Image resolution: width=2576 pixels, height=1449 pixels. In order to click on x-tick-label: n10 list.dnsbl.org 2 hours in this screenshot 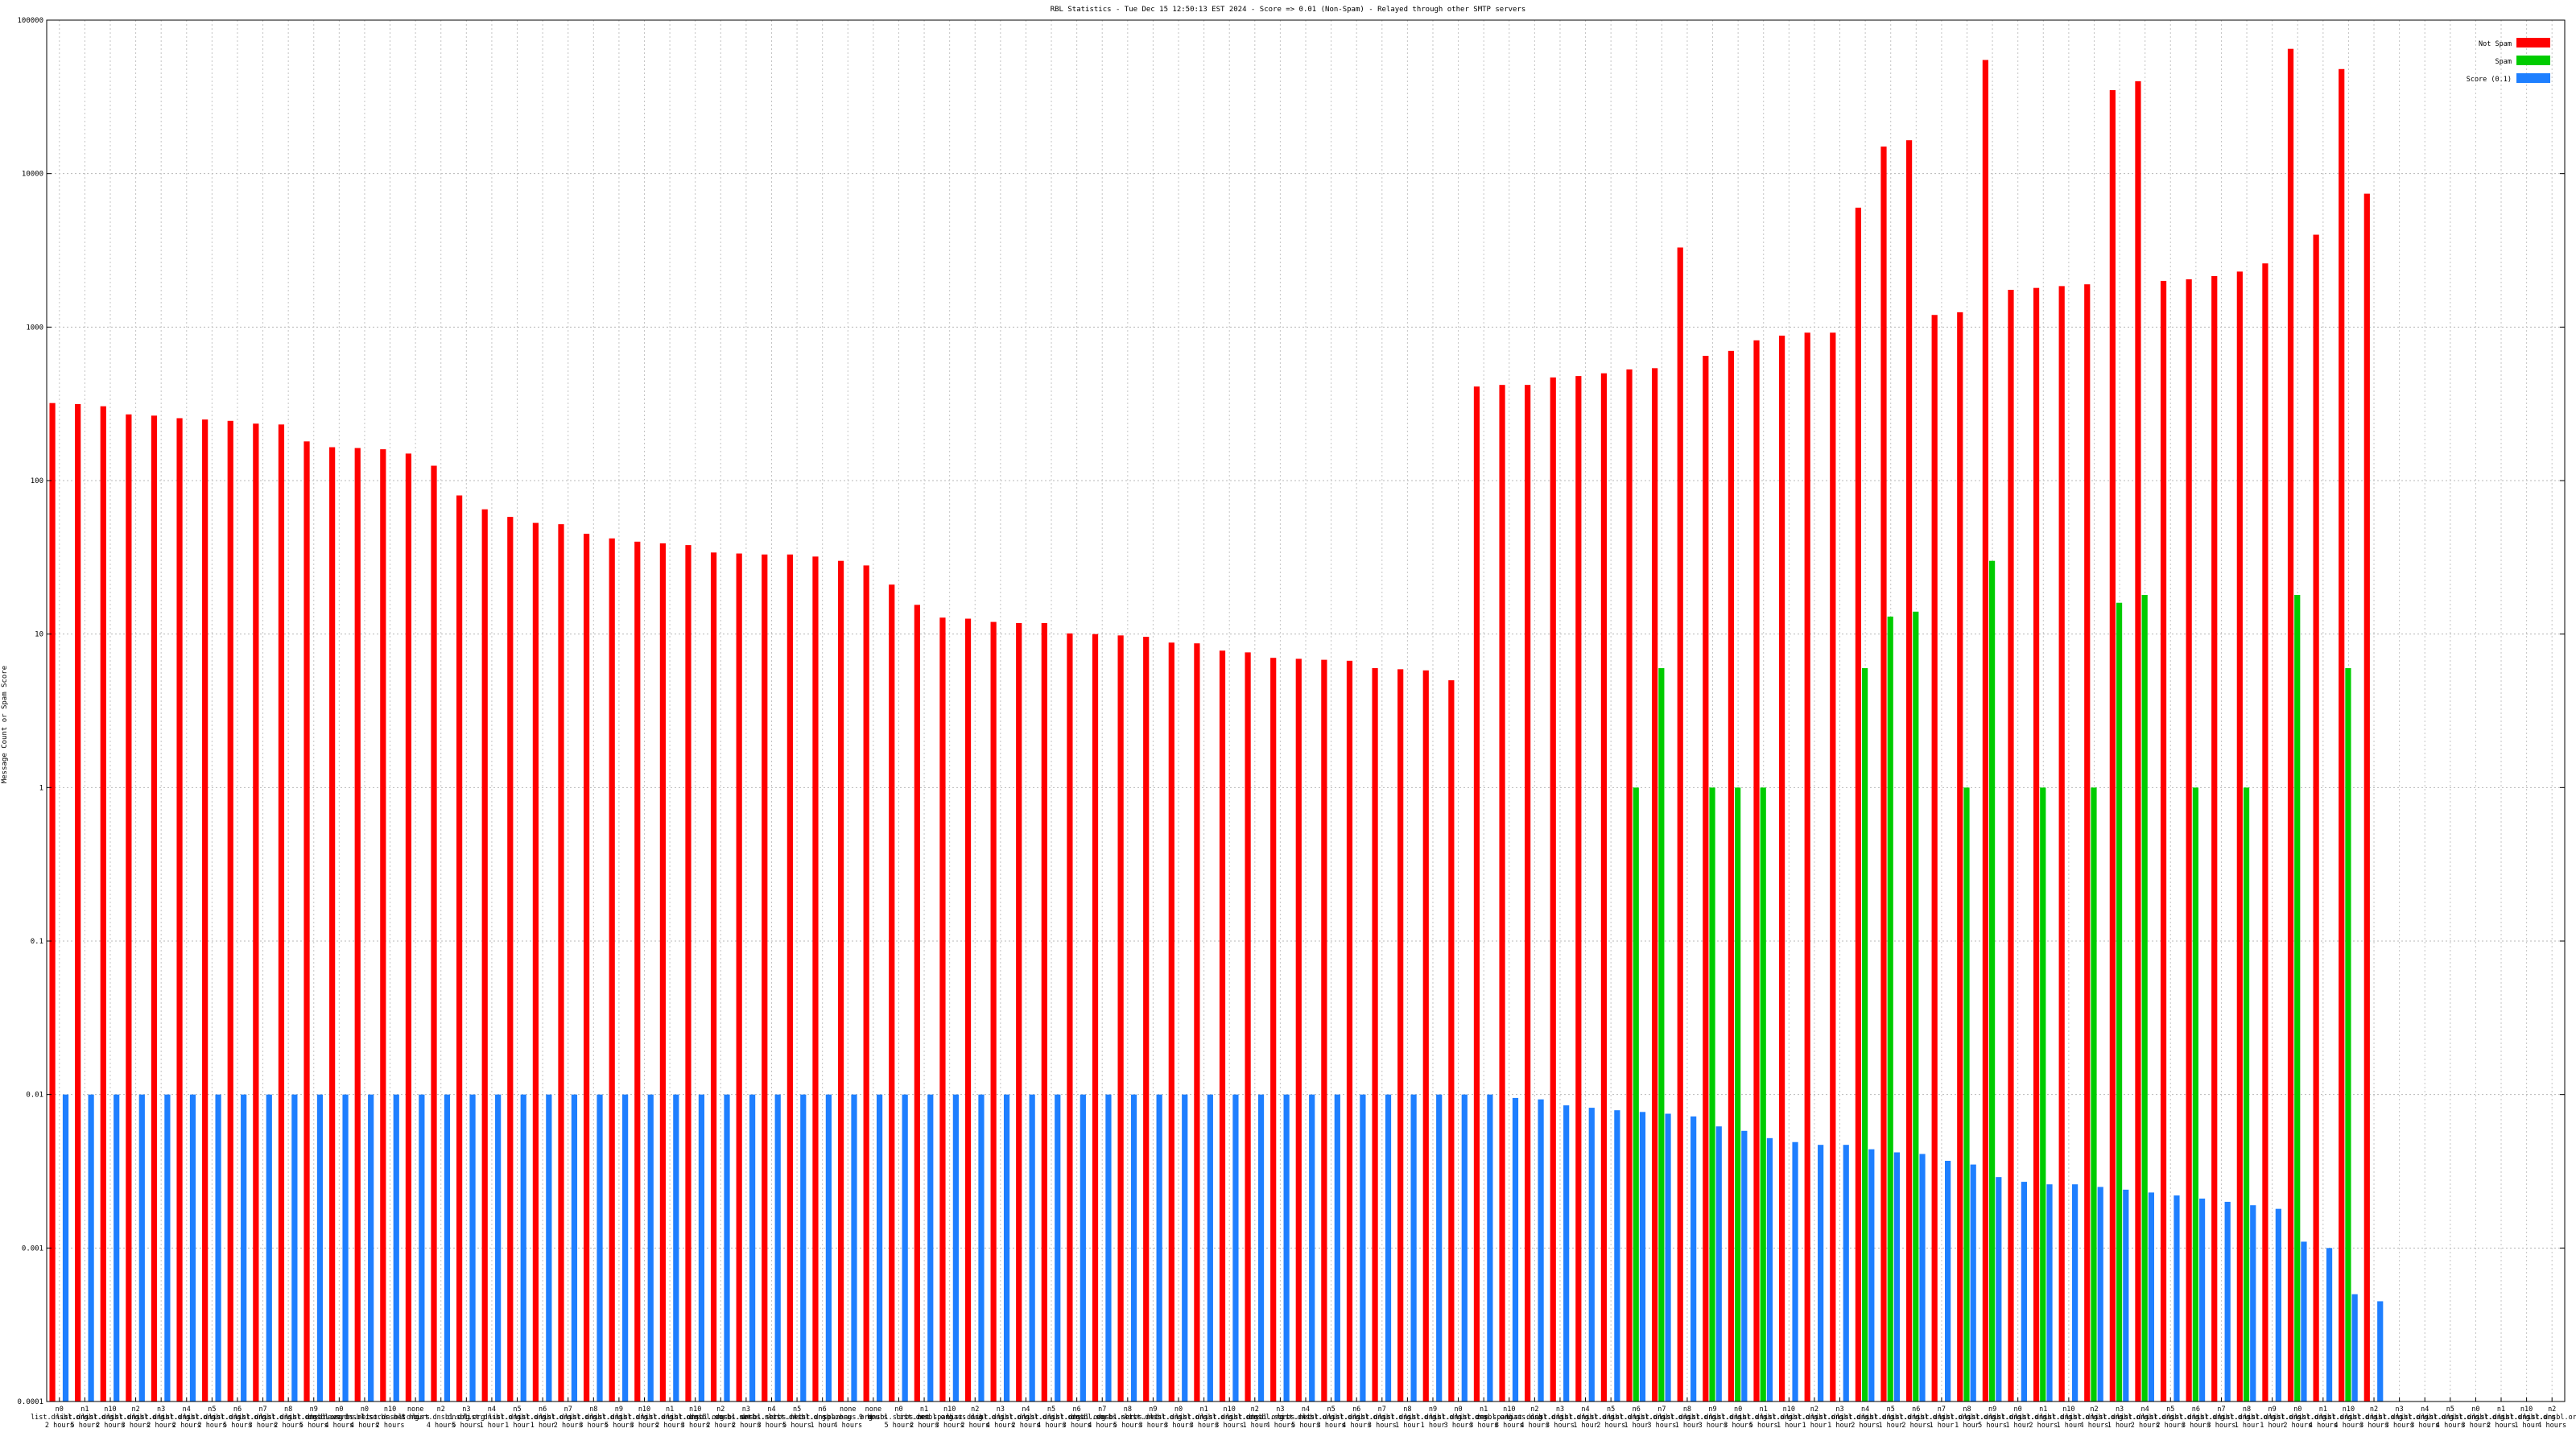, I will do `click(110, 1418)`.